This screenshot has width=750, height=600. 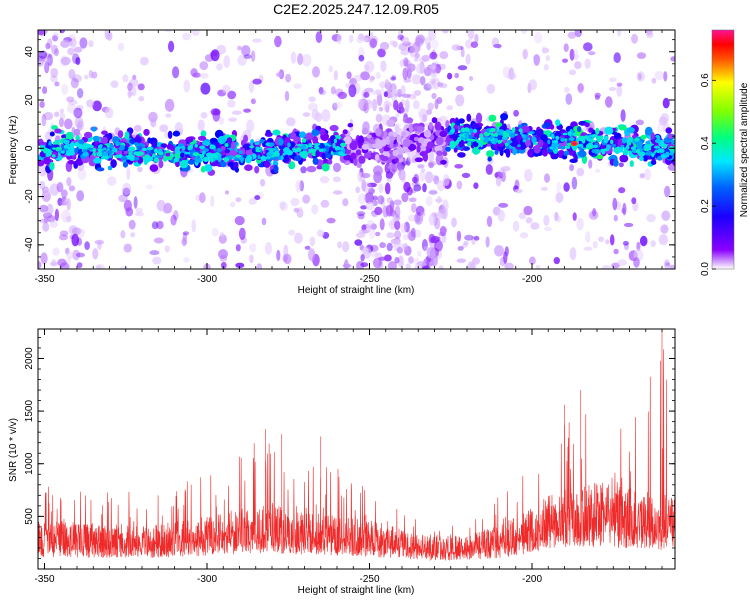 I want to click on colorbar-gradient, so click(x=723, y=149).